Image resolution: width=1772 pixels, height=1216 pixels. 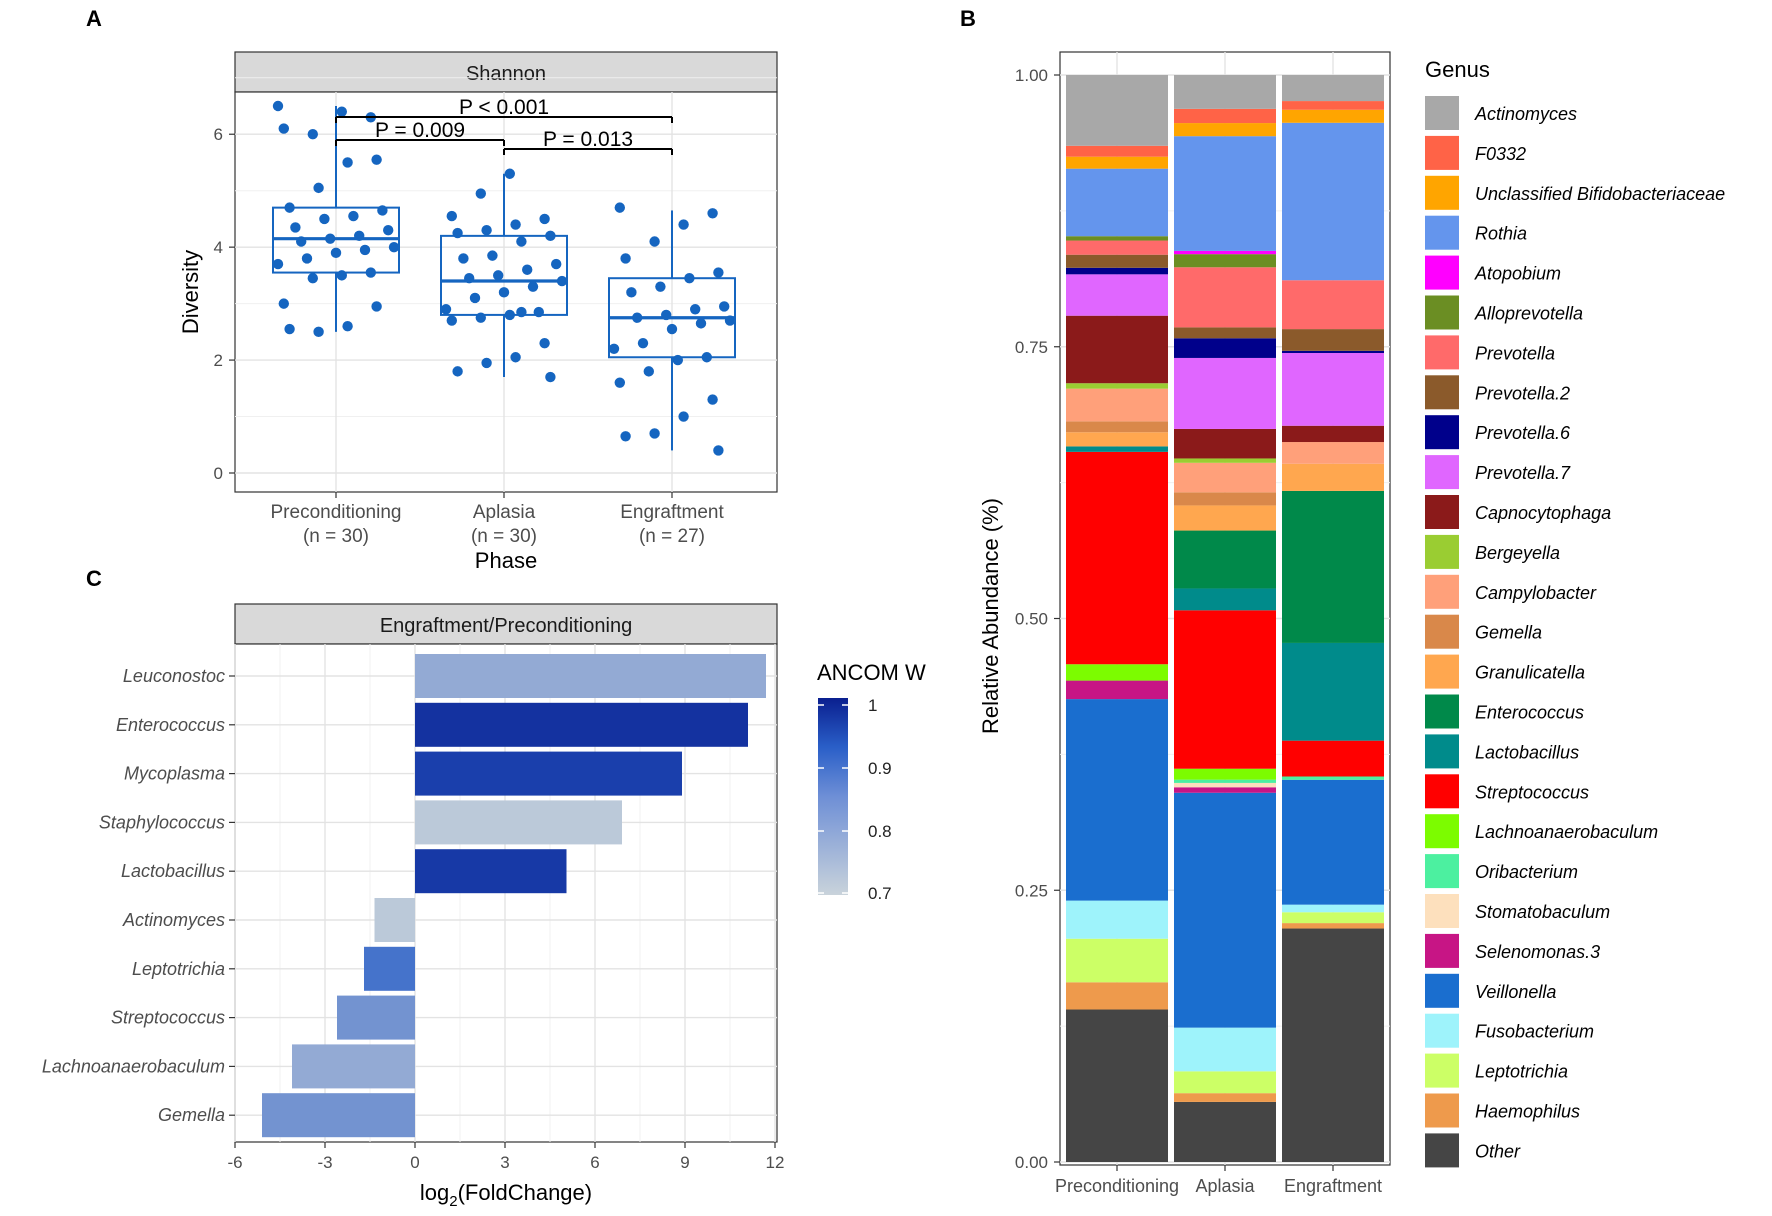 What do you see at coordinates (218, 473) in the screenshot?
I see `y-tick-label: 0` at bounding box center [218, 473].